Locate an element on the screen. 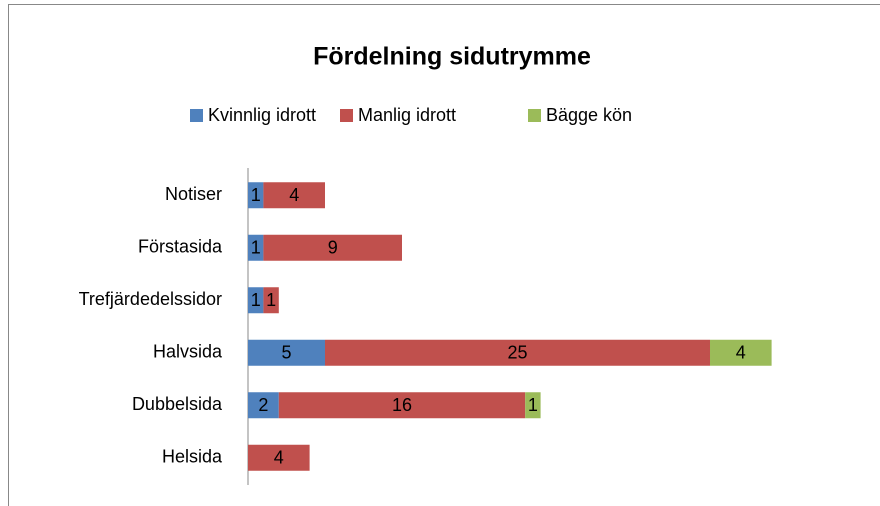 The width and height of the screenshot is (880, 506). chart-title: Fördelning sidutrymme is located at coordinates (452, 57).